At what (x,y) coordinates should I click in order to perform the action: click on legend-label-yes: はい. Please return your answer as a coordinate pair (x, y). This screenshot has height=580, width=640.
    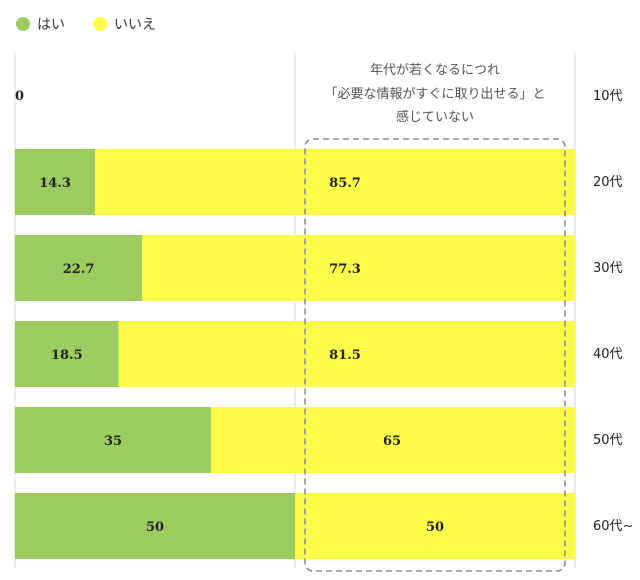
    Looking at the image, I should click on (51, 25).